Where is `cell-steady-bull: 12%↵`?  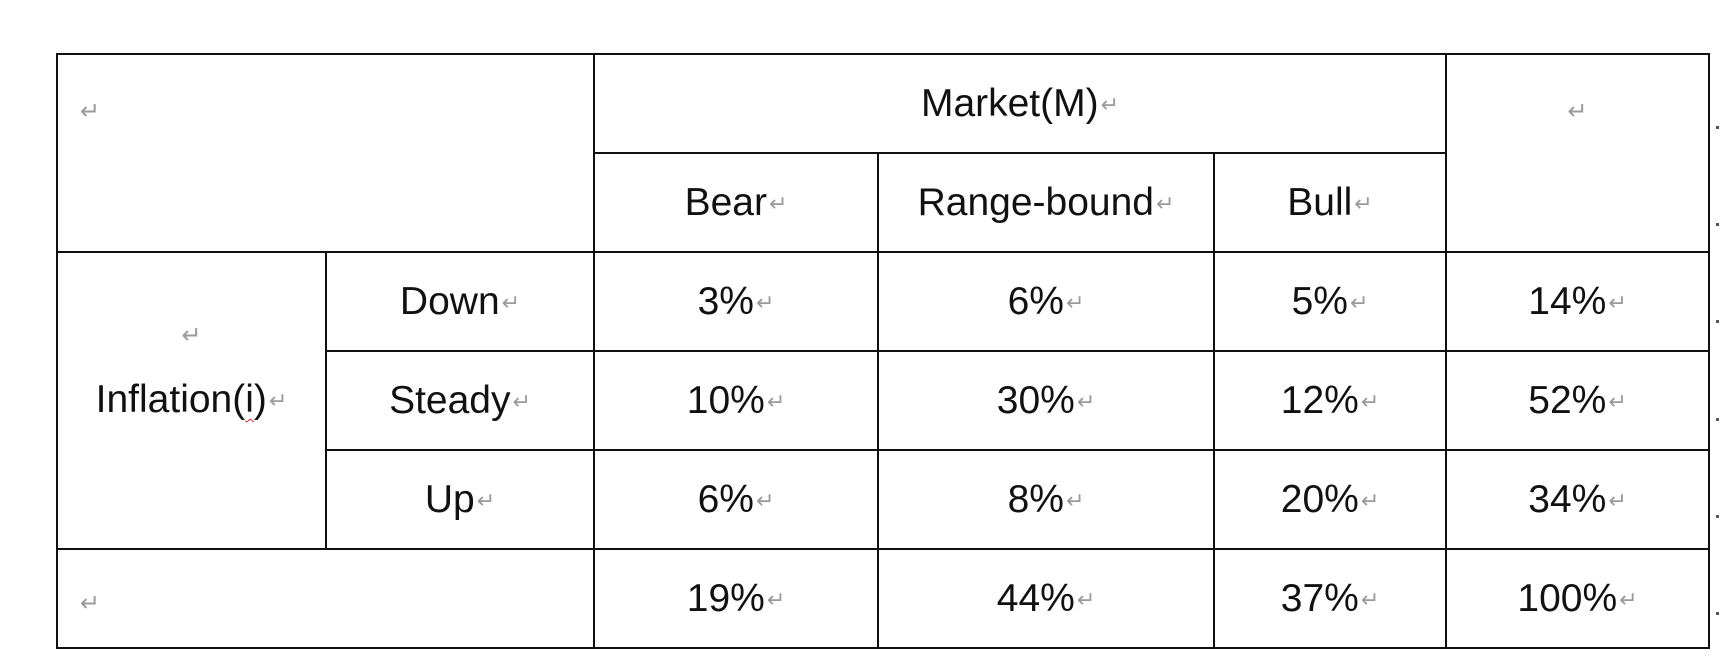
cell-steady-bull: 12%↵ is located at coordinates (1330, 400).